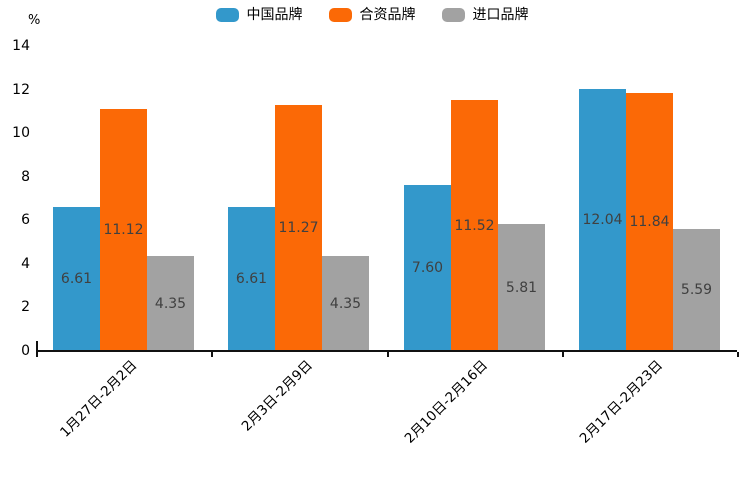 The height and width of the screenshot is (496, 744). I want to click on x-category-label: 1月27日-2月2日, so click(98, 399).